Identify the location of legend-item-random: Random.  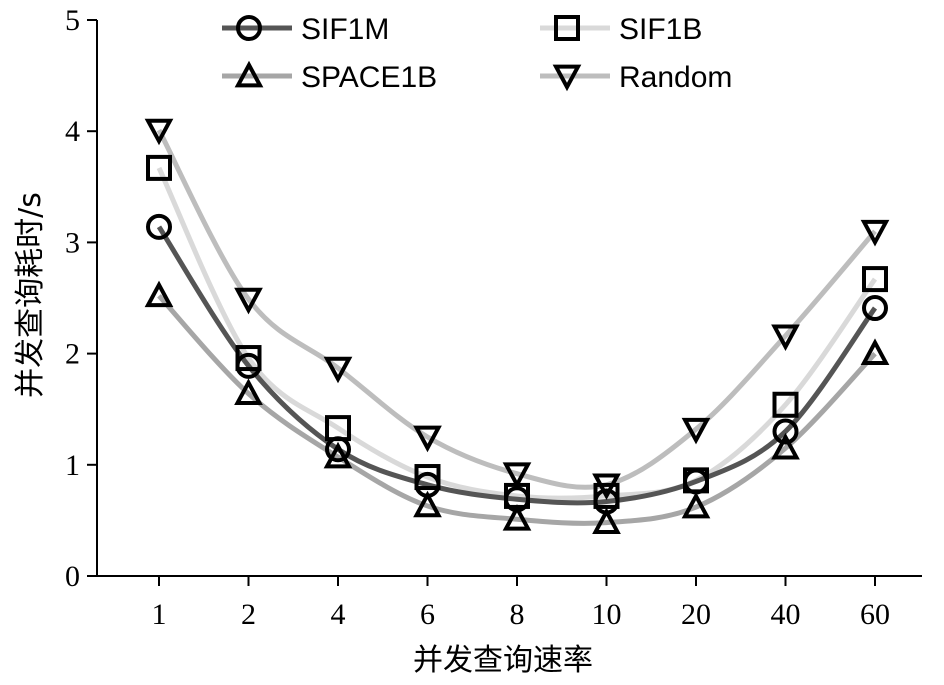
(636, 77).